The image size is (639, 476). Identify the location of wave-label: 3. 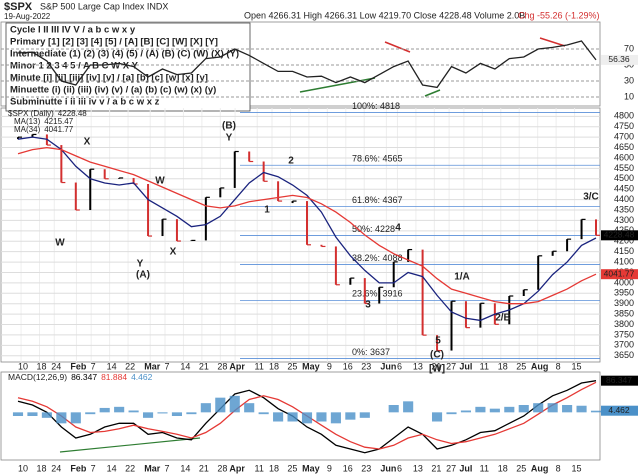
(368, 305).